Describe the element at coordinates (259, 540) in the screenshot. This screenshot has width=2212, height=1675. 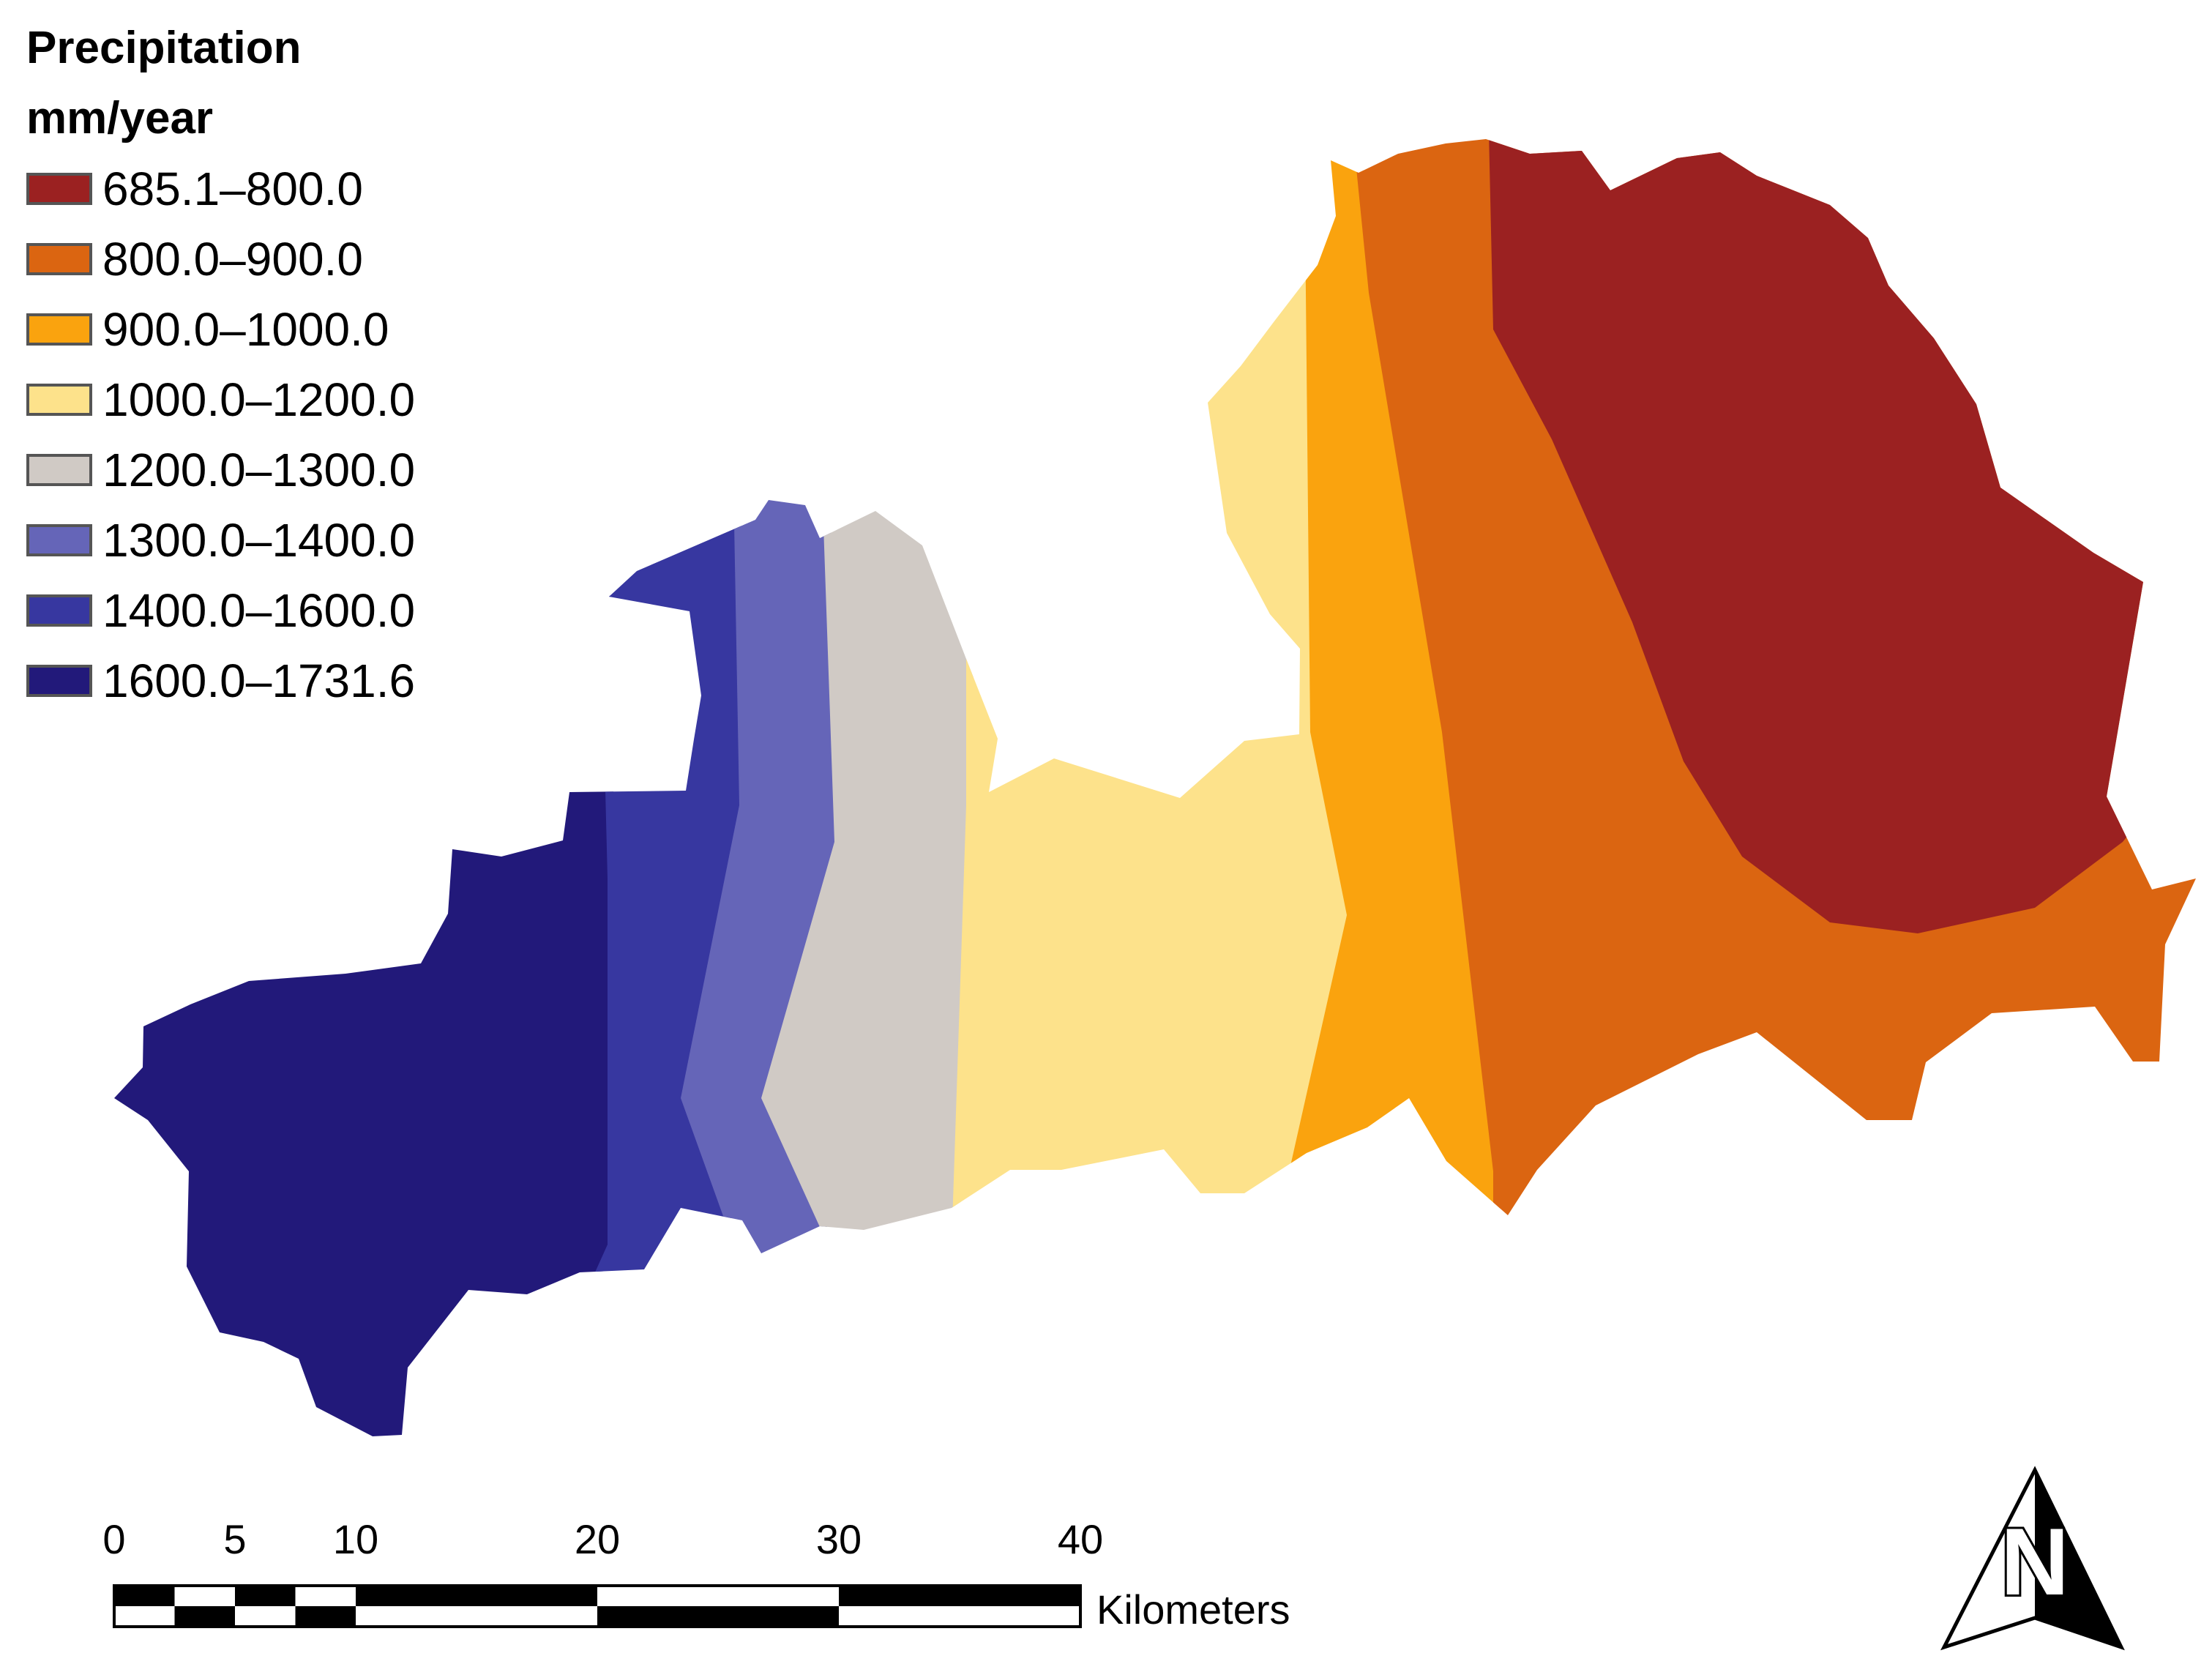
I see `legend-label: 1300.0–1400.0` at that location.